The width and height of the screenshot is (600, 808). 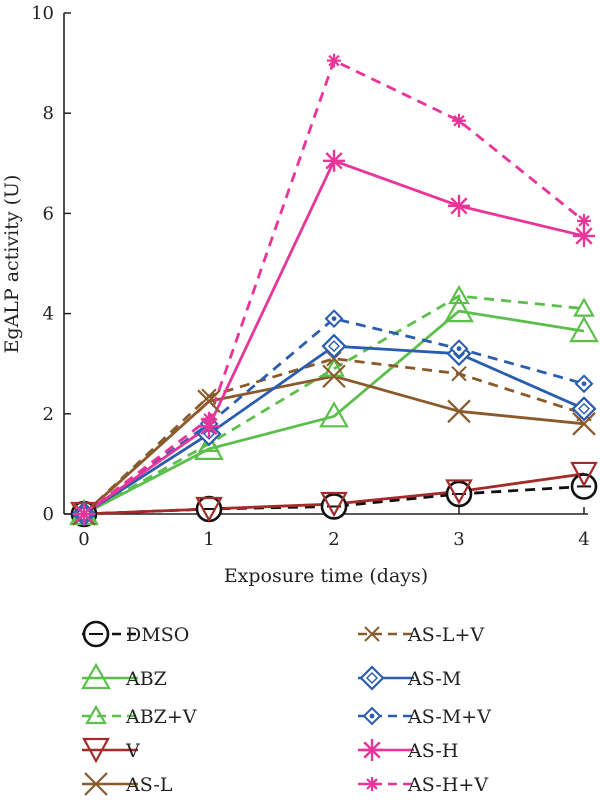 I want to click on y-tick-label: 4, so click(x=48, y=314).